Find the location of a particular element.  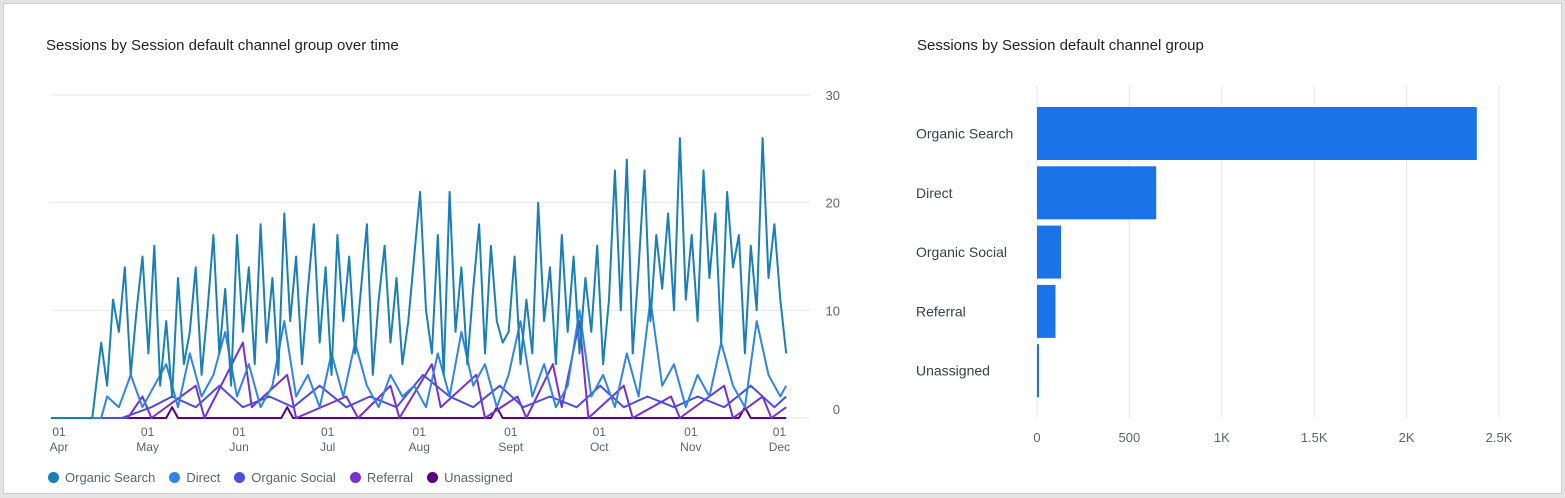

category-label: Organic Social is located at coordinates (961, 252).